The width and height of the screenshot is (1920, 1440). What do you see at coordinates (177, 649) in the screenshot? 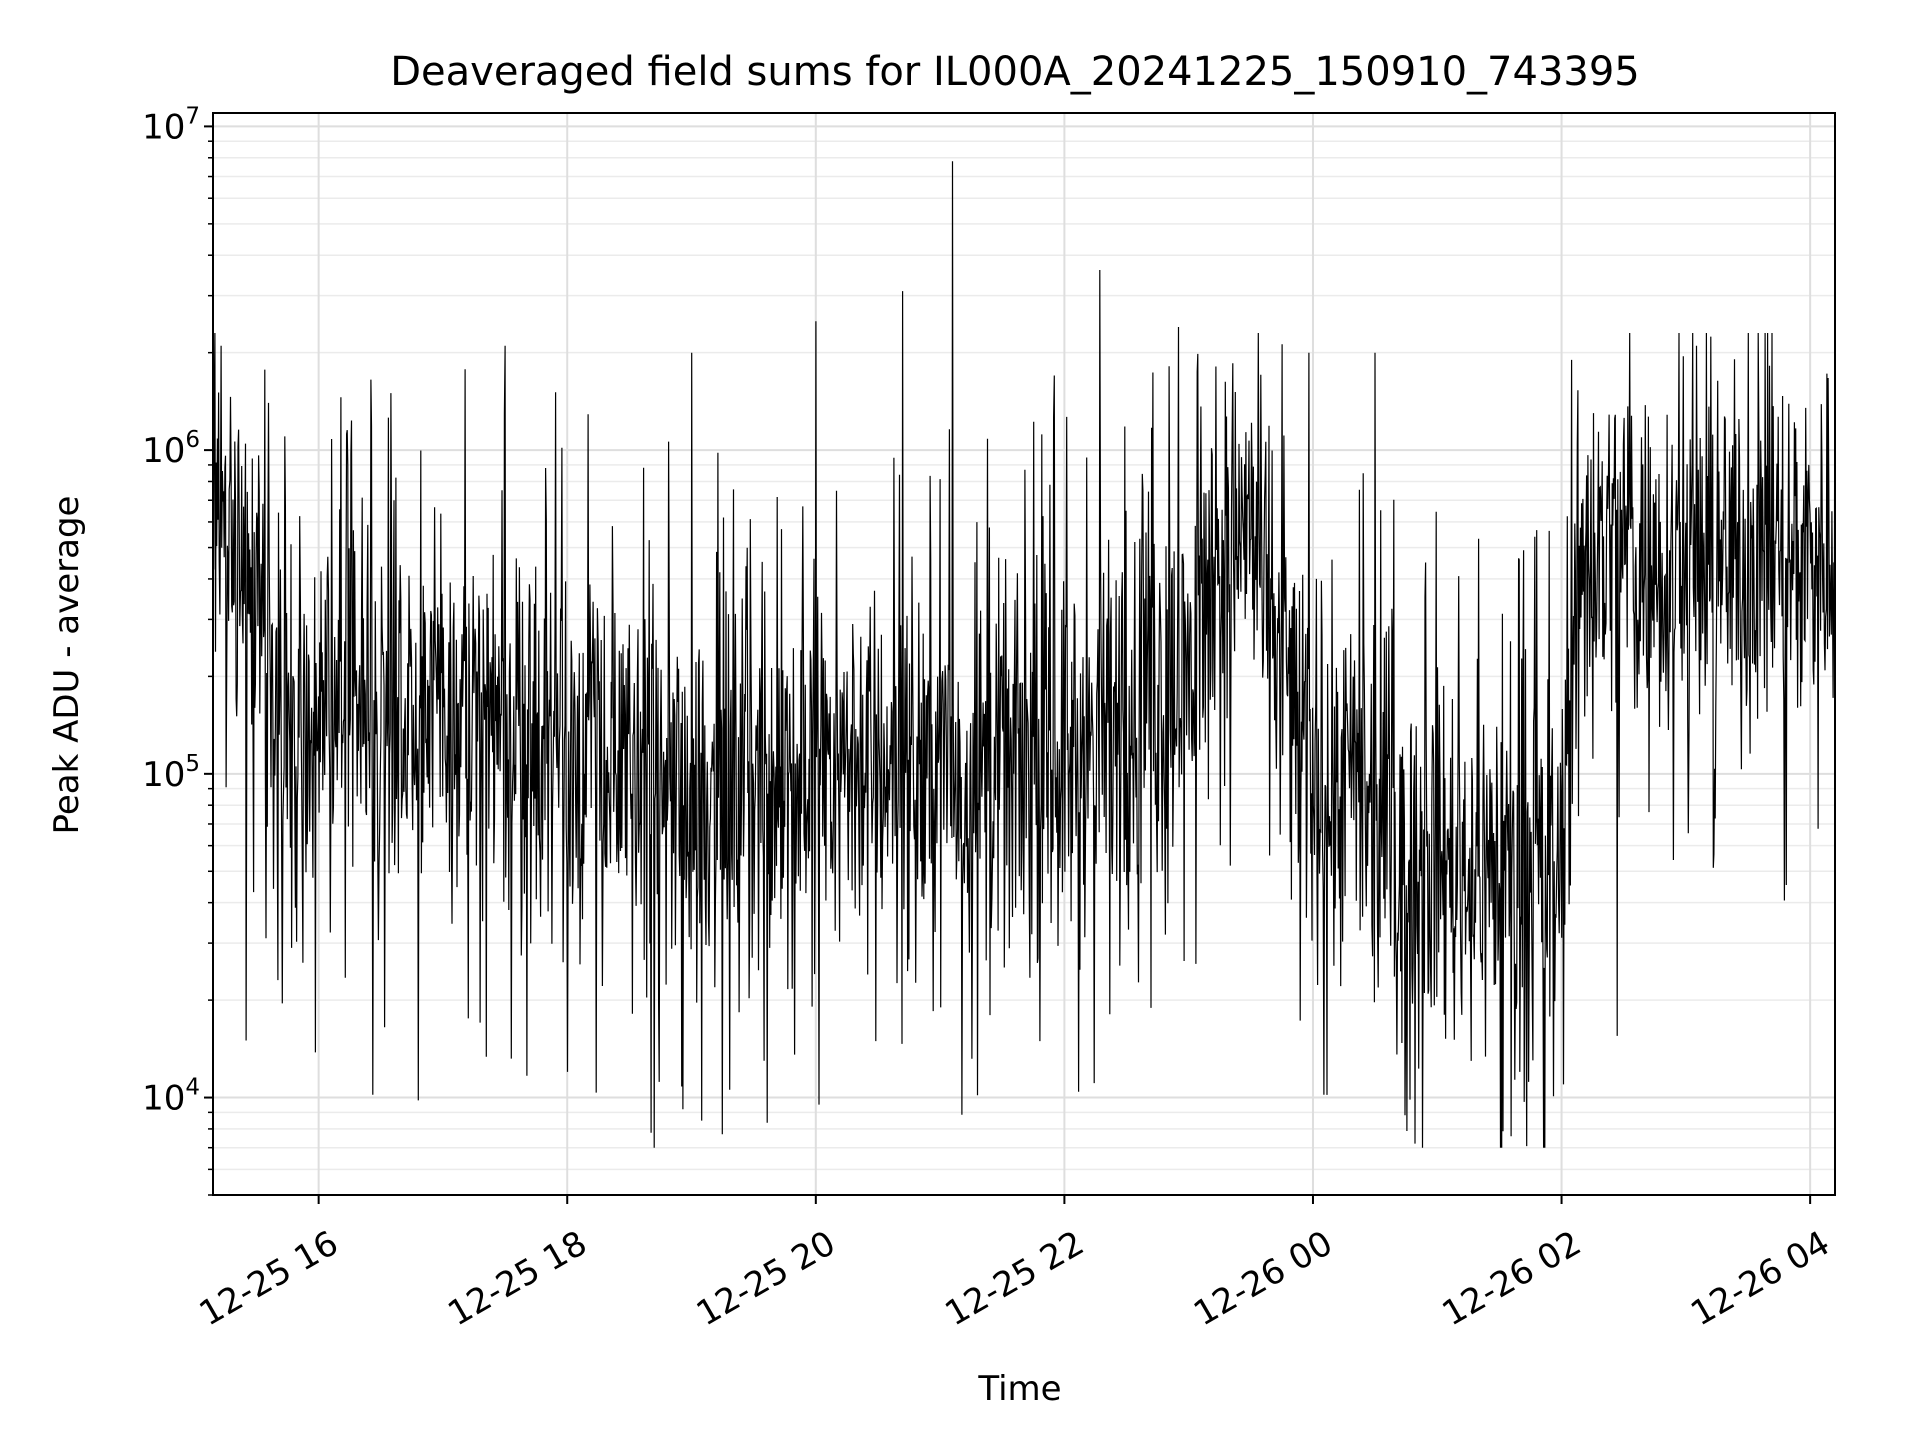
I see `y-axis-ticks: 10⁴ 10⁵ 10⁶ 10⁷` at bounding box center [177, 649].